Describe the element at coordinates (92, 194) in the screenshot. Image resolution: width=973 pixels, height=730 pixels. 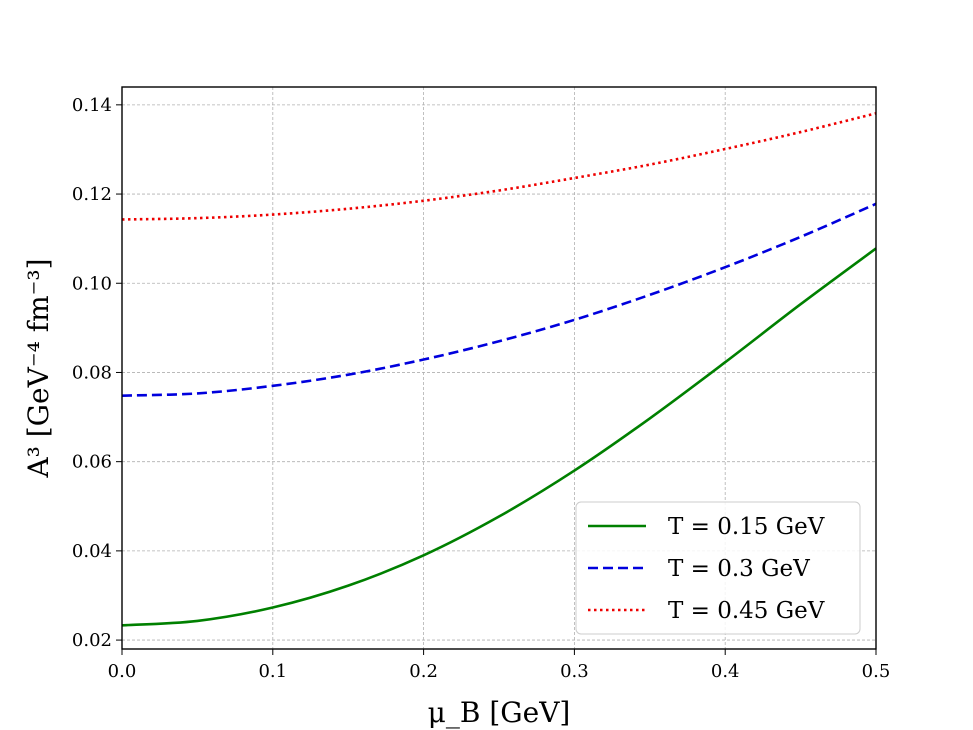
I see `y-tick-label: 0.12` at that location.